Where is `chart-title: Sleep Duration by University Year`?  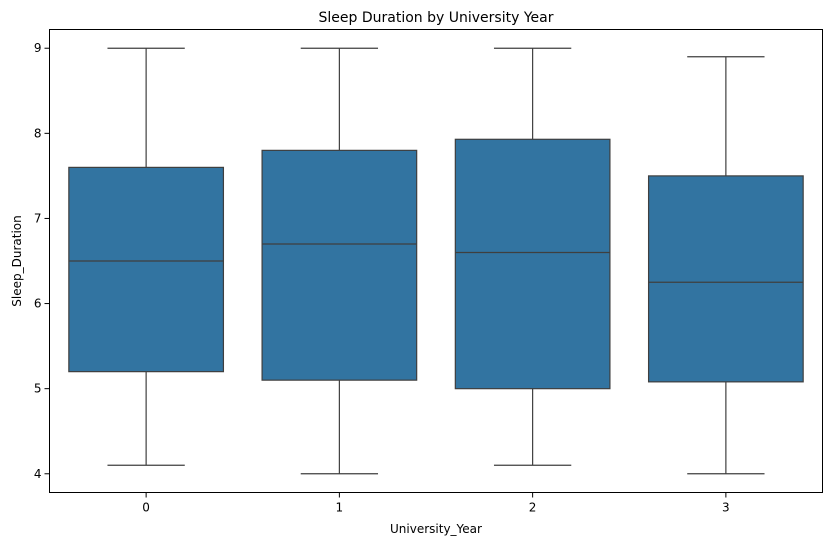
chart-title: Sleep Duration by University Year is located at coordinates (436, 18).